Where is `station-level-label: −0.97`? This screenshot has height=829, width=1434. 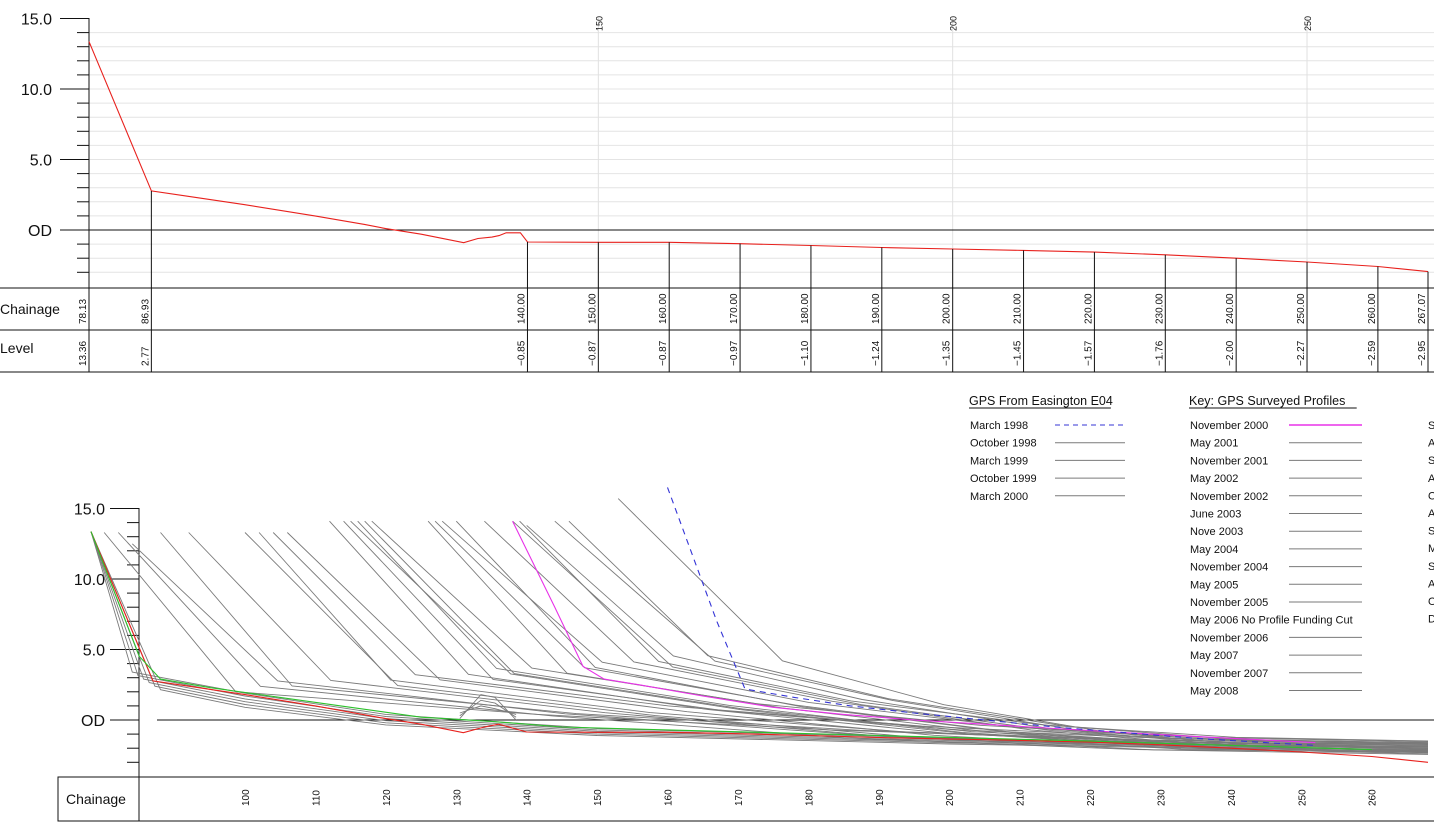
station-level-label: −0.97 is located at coordinates (734, 353).